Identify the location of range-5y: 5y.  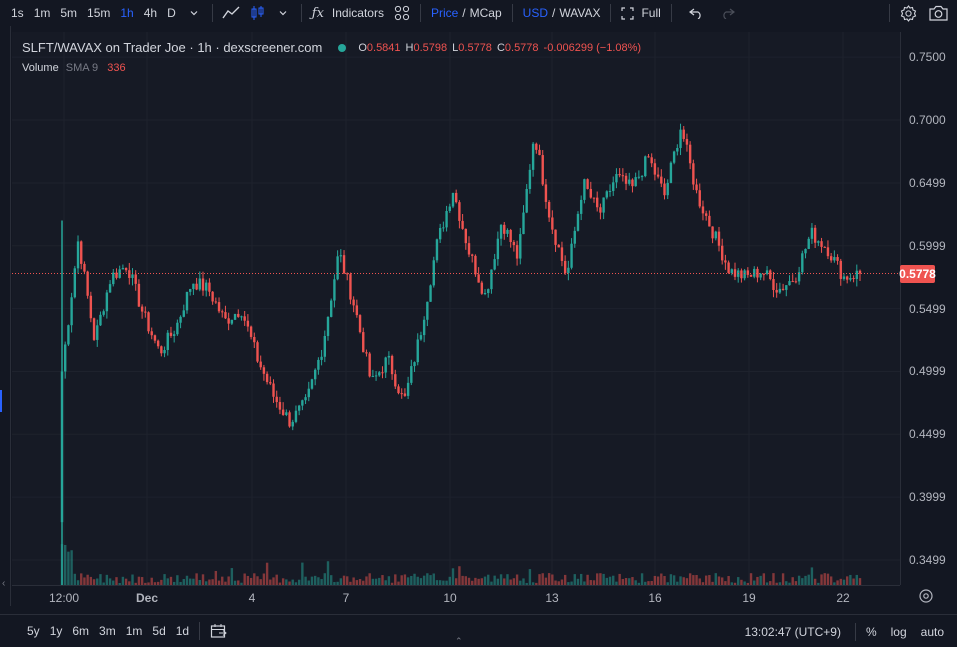
(33, 631).